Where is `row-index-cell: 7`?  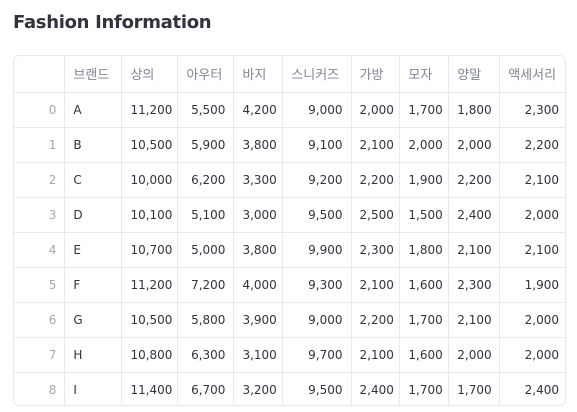
row-index-cell: 7 is located at coordinates (40, 355).